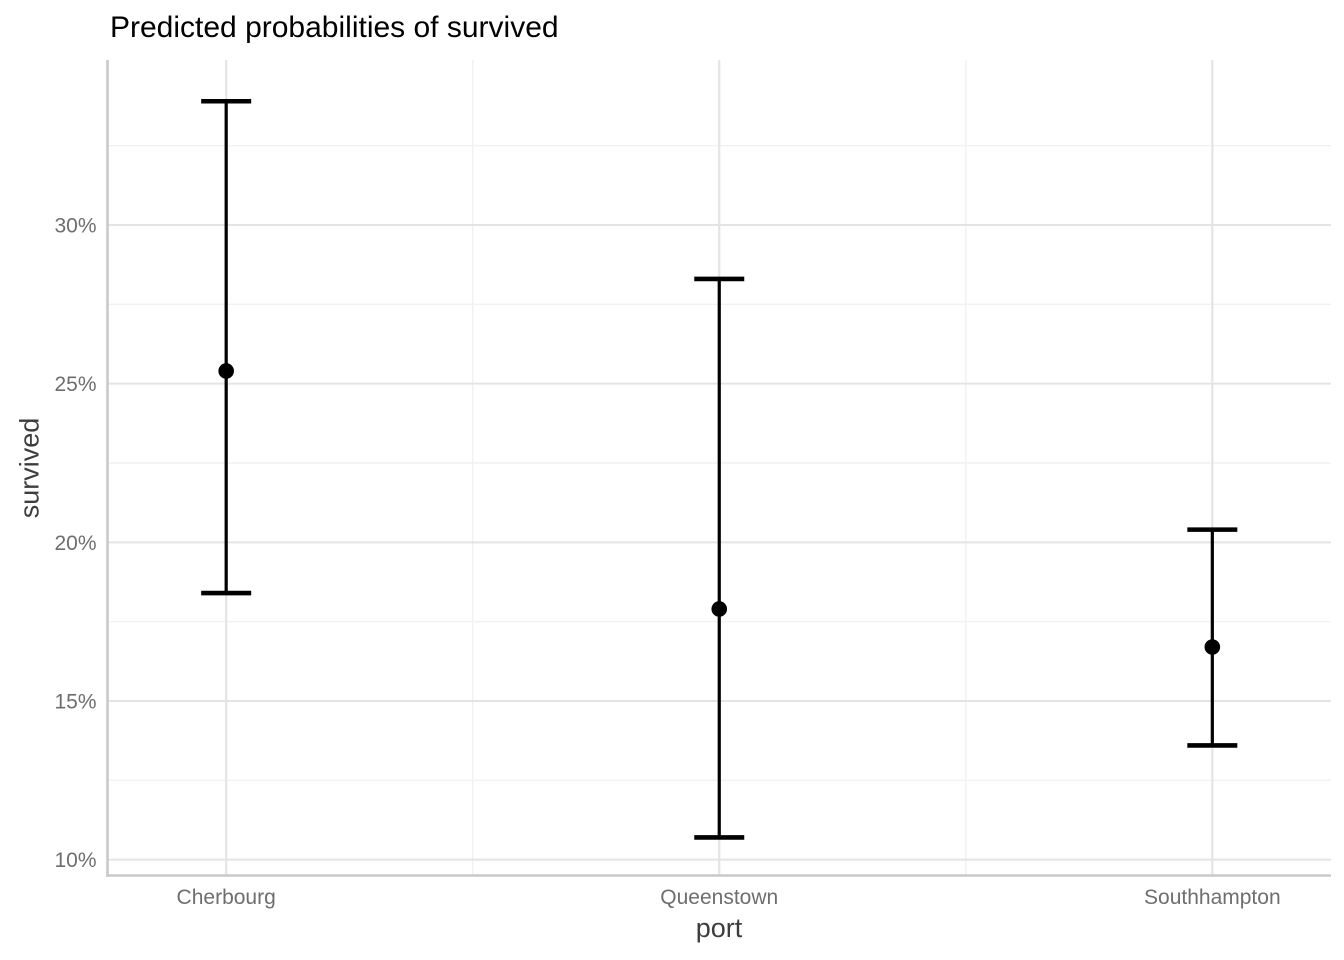 The image size is (1344, 960). I want to click on estimate-point-queenstown, so click(719, 609).